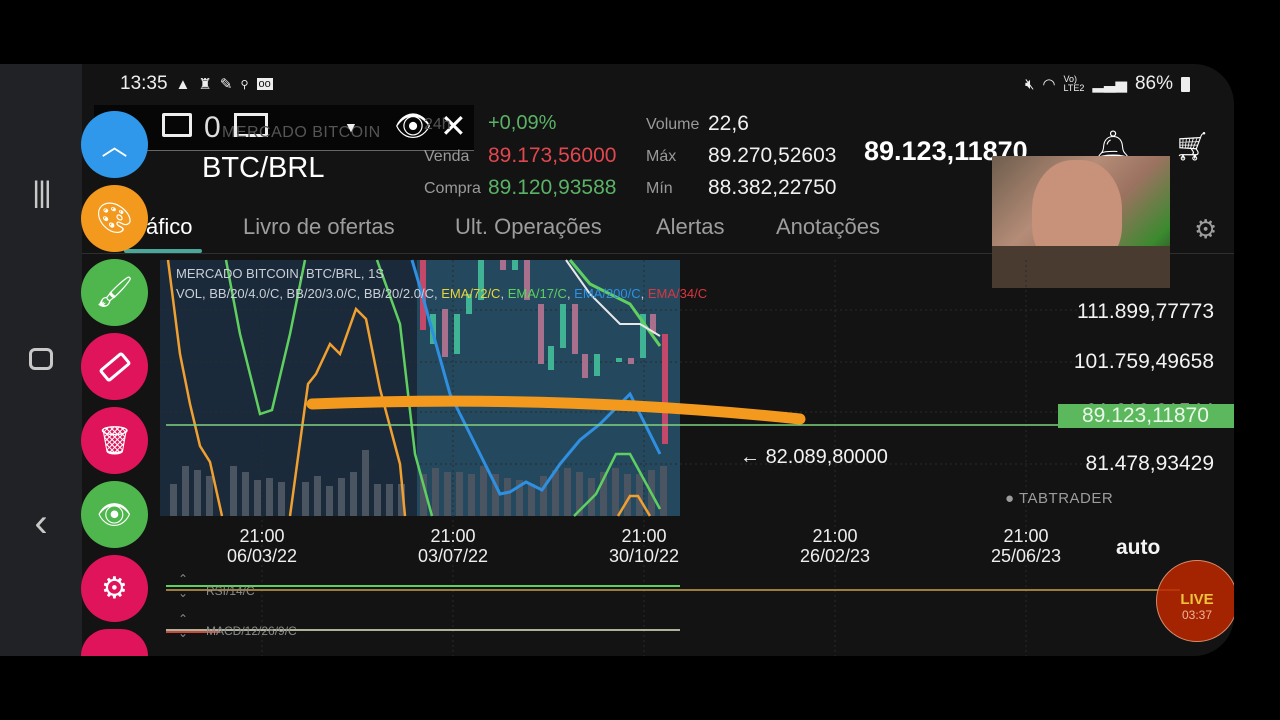 This screenshot has width=1280, height=720. What do you see at coordinates (673, 124) in the screenshot?
I see `volume-label: Volume` at bounding box center [673, 124].